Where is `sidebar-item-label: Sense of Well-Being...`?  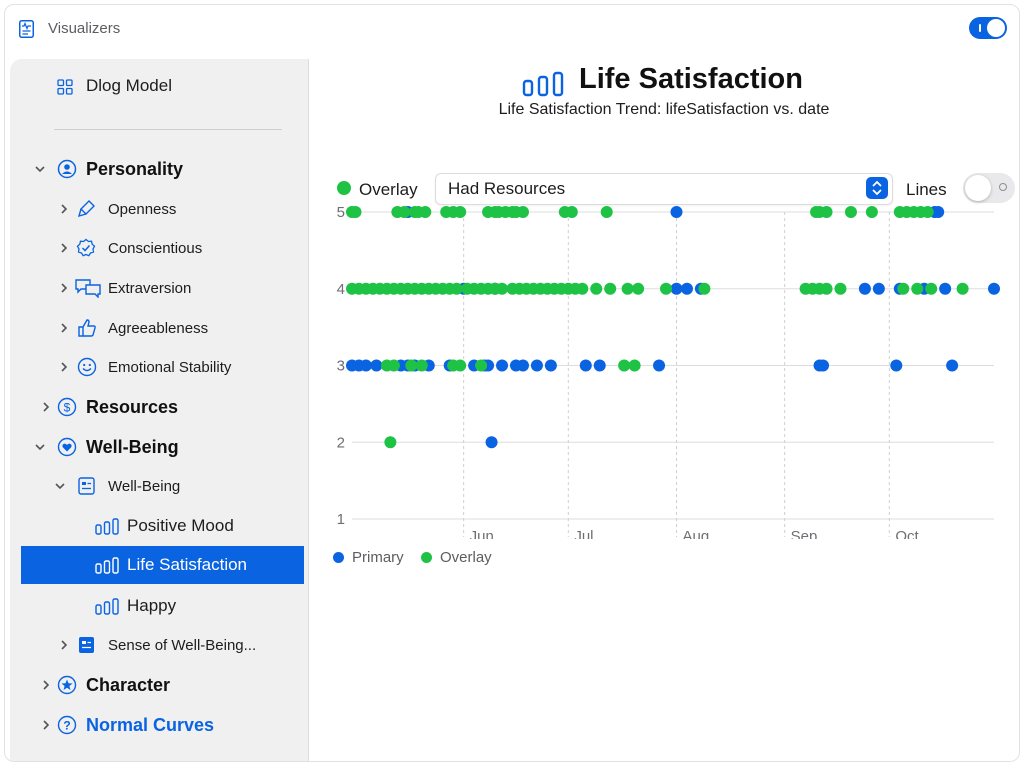 sidebar-item-label: Sense of Well-Being... is located at coordinates (182, 645).